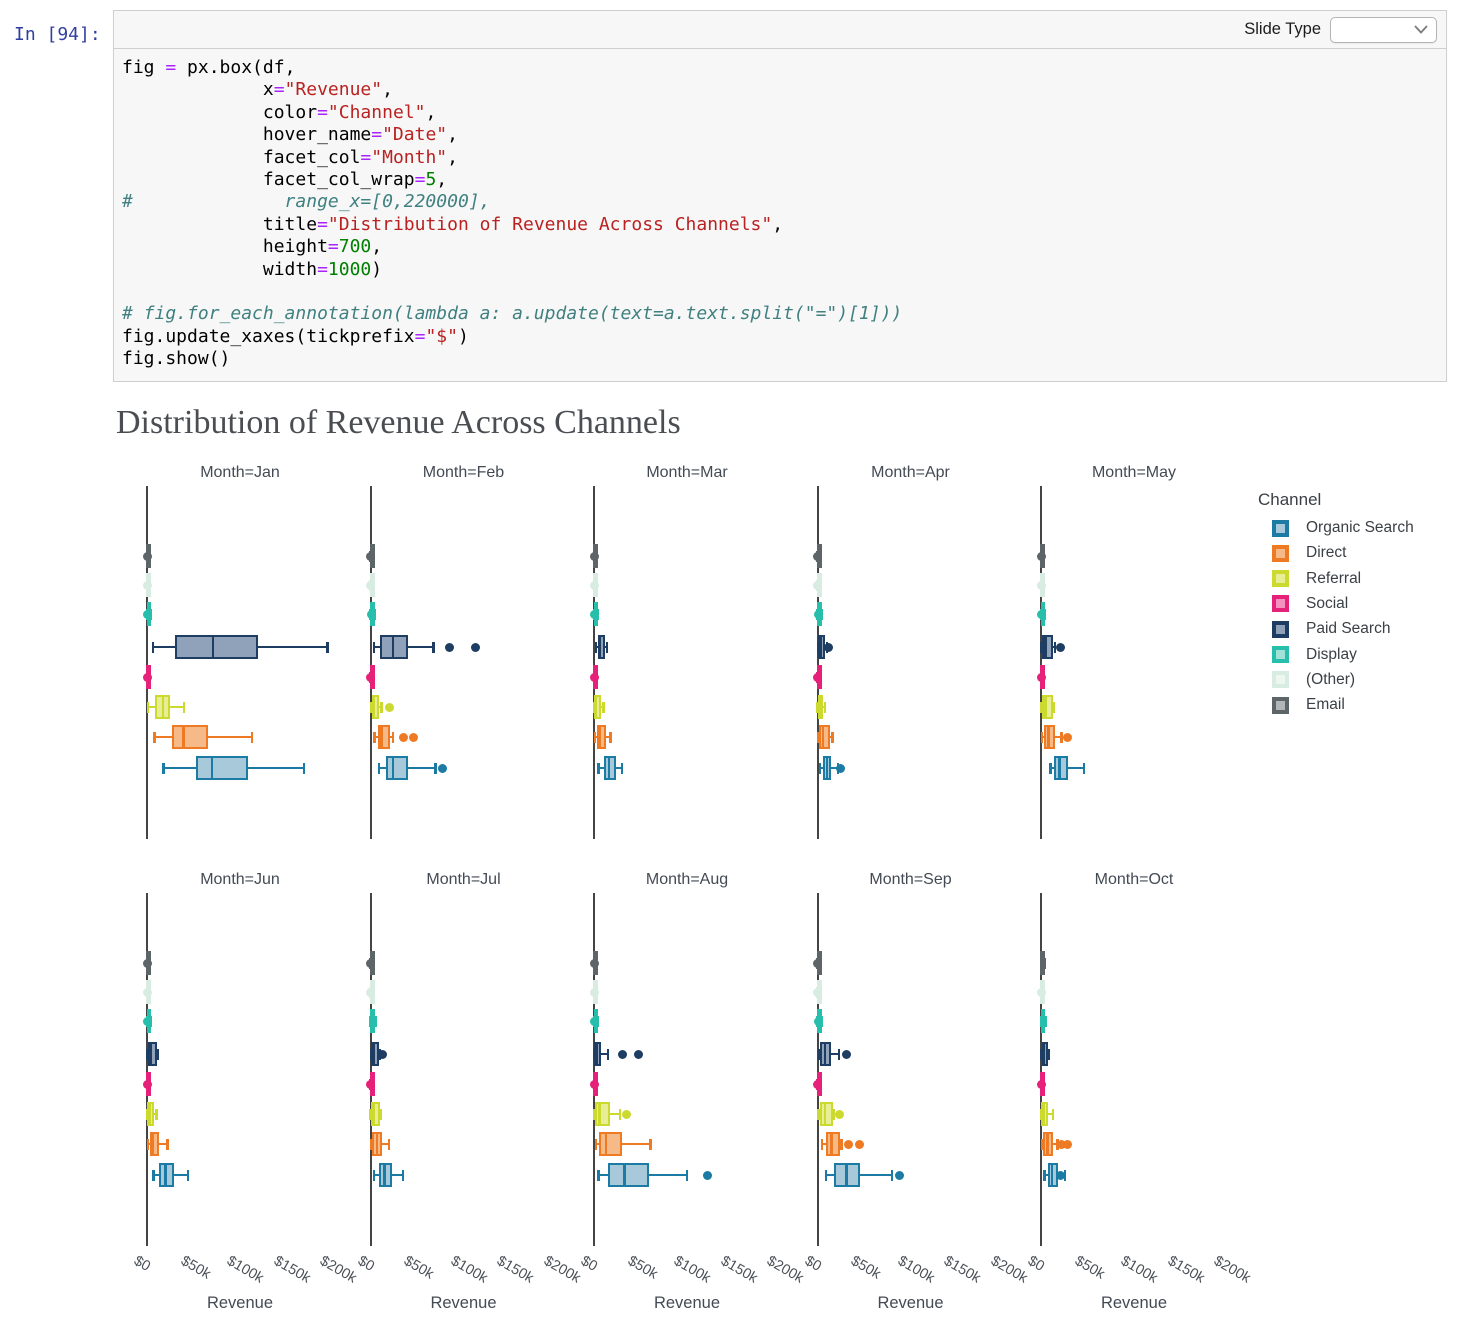 This screenshot has height=1332, width=1464. What do you see at coordinates (389, 707) in the screenshot?
I see `outlier-feb-referral` at bounding box center [389, 707].